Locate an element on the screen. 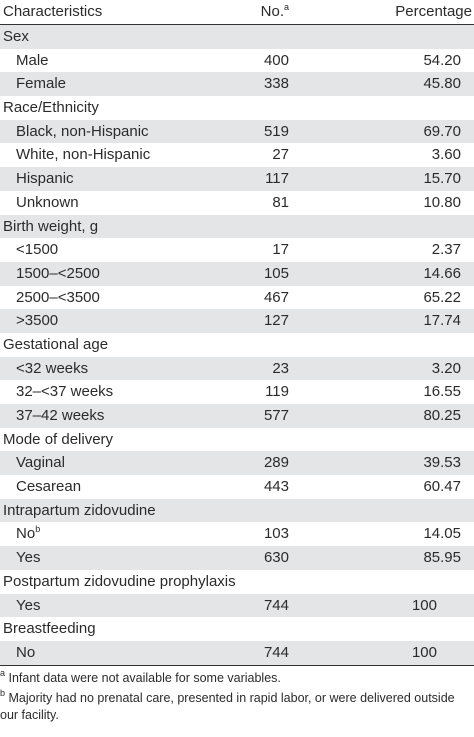 This screenshot has width=474, height=737. percent-cell: 69.70 is located at coordinates (442, 131).